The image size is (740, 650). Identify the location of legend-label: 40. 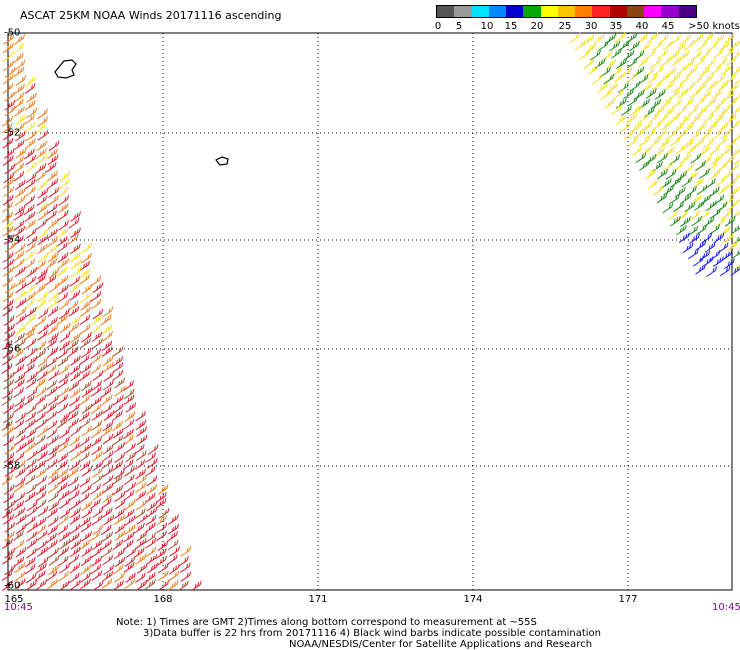
(642, 26).